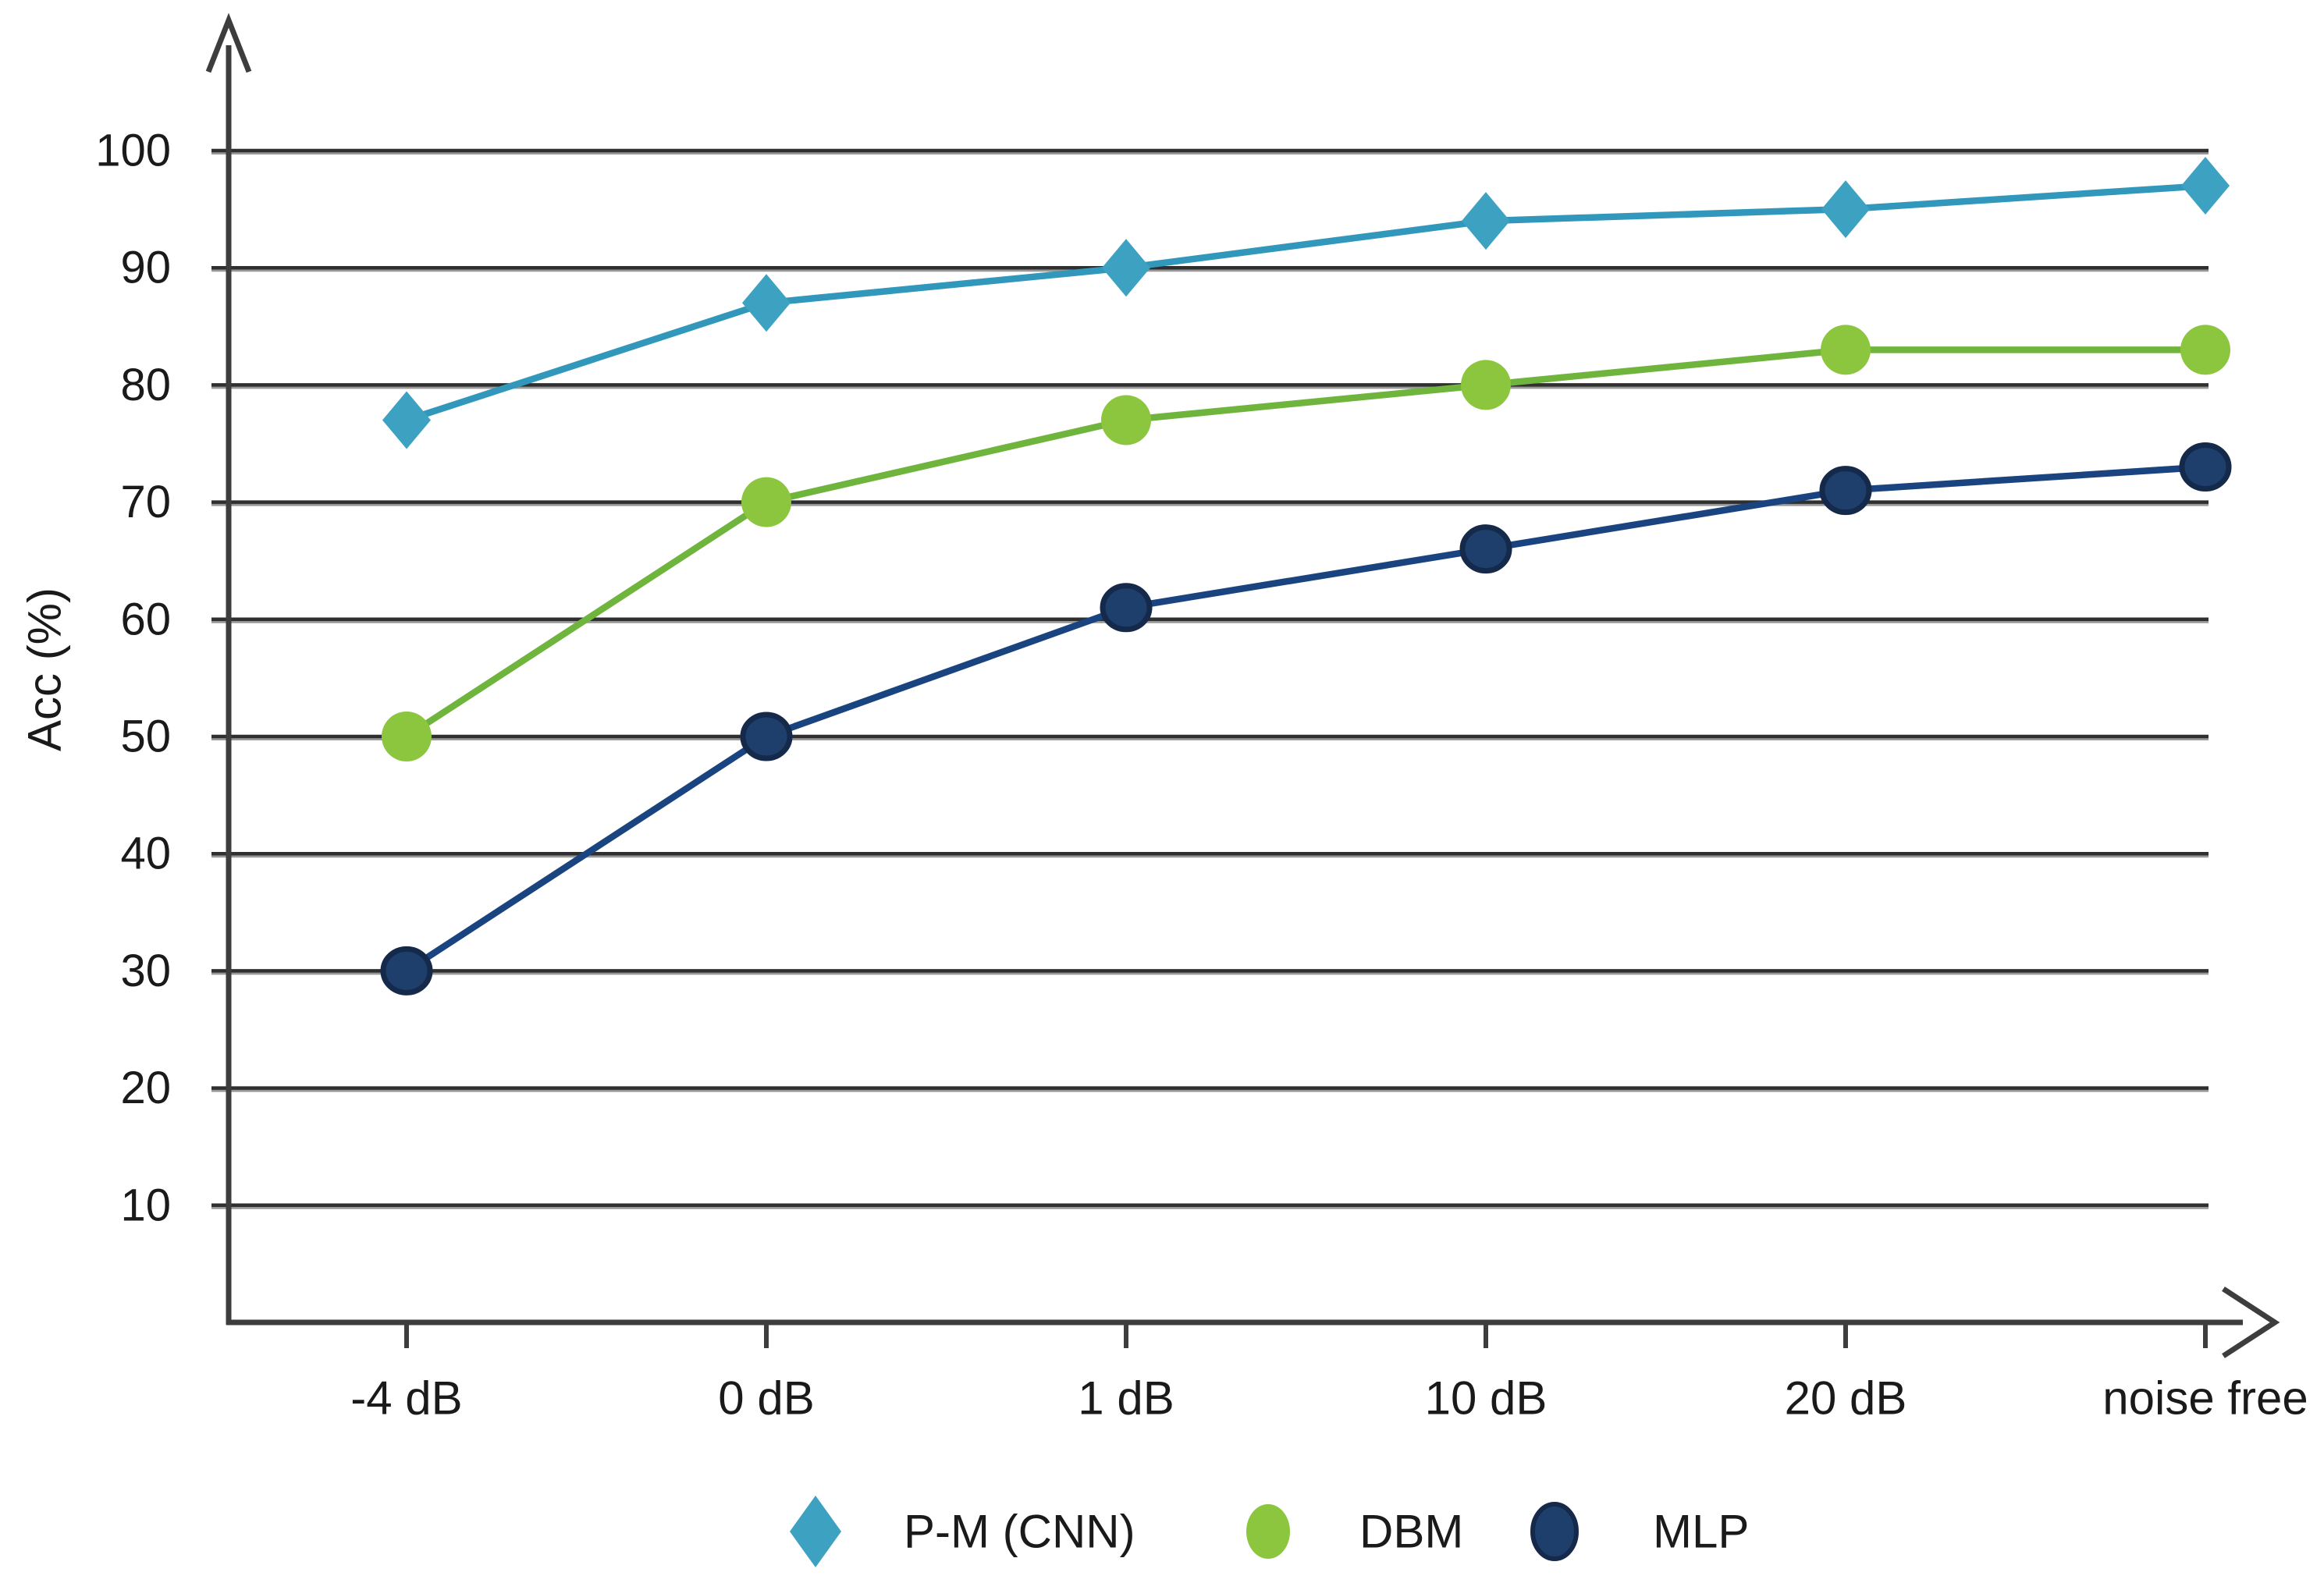 The width and height of the screenshot is (2324, 1590). Describe the element at coordinates (1487, 1398) in the screenshot. I see `x-tick-label: 10 dB` at that location.